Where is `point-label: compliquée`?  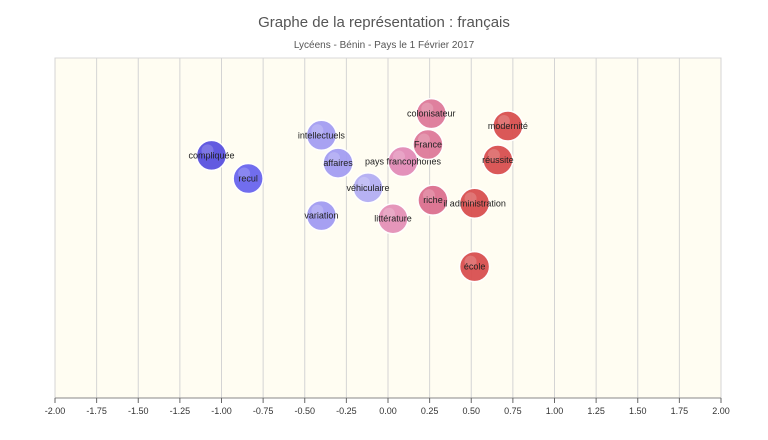
point-label: compliquée is located at coordinates (211, 155).